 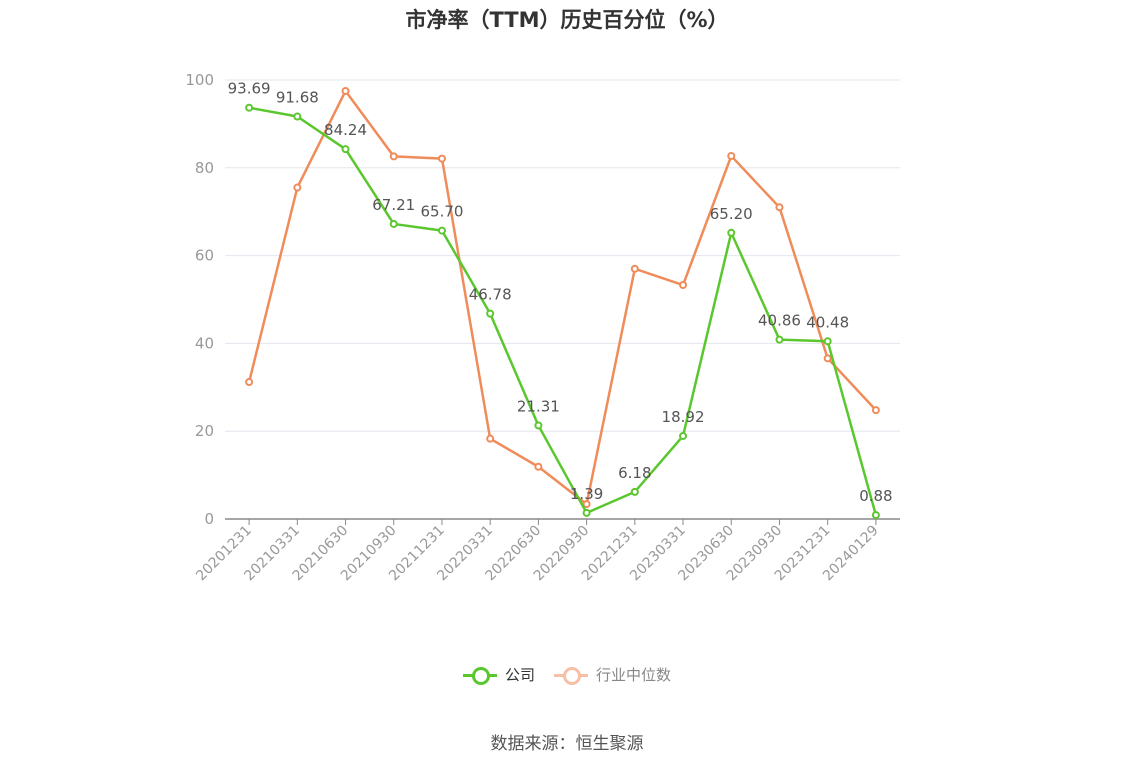 What do you see at coordinates (634, 675) in the screenshot?
I see `legend-industry-median-label: 行业中位数` at bounding box center [634, 675].